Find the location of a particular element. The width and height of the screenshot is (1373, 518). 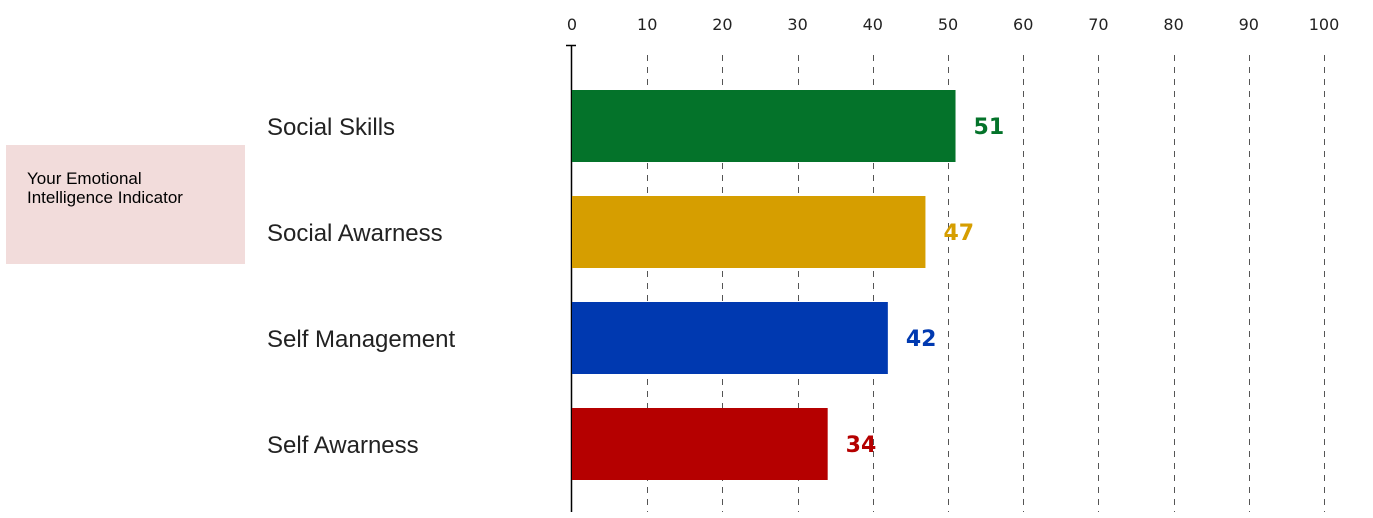

tick-labels: 0 10 20 30 40 50 60 70 80 90 100 is located at coordinates (953, 24).